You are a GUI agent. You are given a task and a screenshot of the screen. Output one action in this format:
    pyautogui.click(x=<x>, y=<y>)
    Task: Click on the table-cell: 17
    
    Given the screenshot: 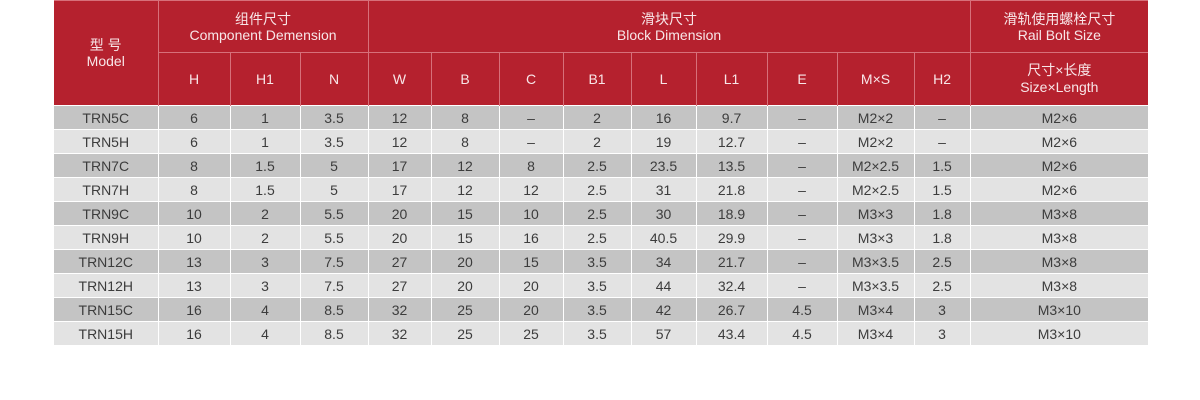 What is the action you would take?
    pyautogui.click(x=399, y=165)
    